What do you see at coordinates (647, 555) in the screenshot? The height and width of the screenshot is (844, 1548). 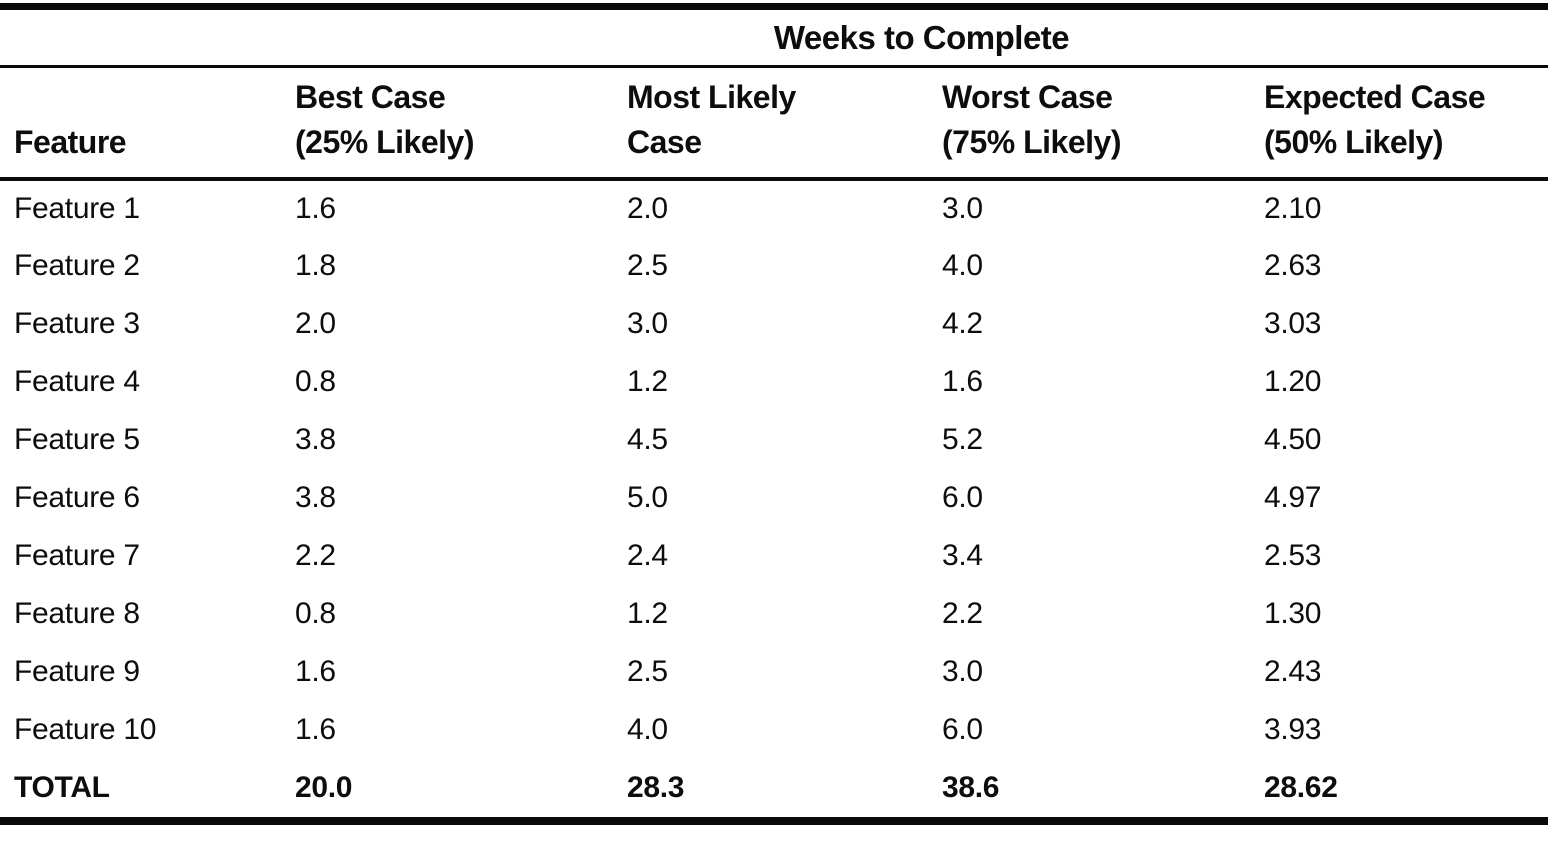 I see `most-likely-cell: 2.4` at bounding box center [647, 555].